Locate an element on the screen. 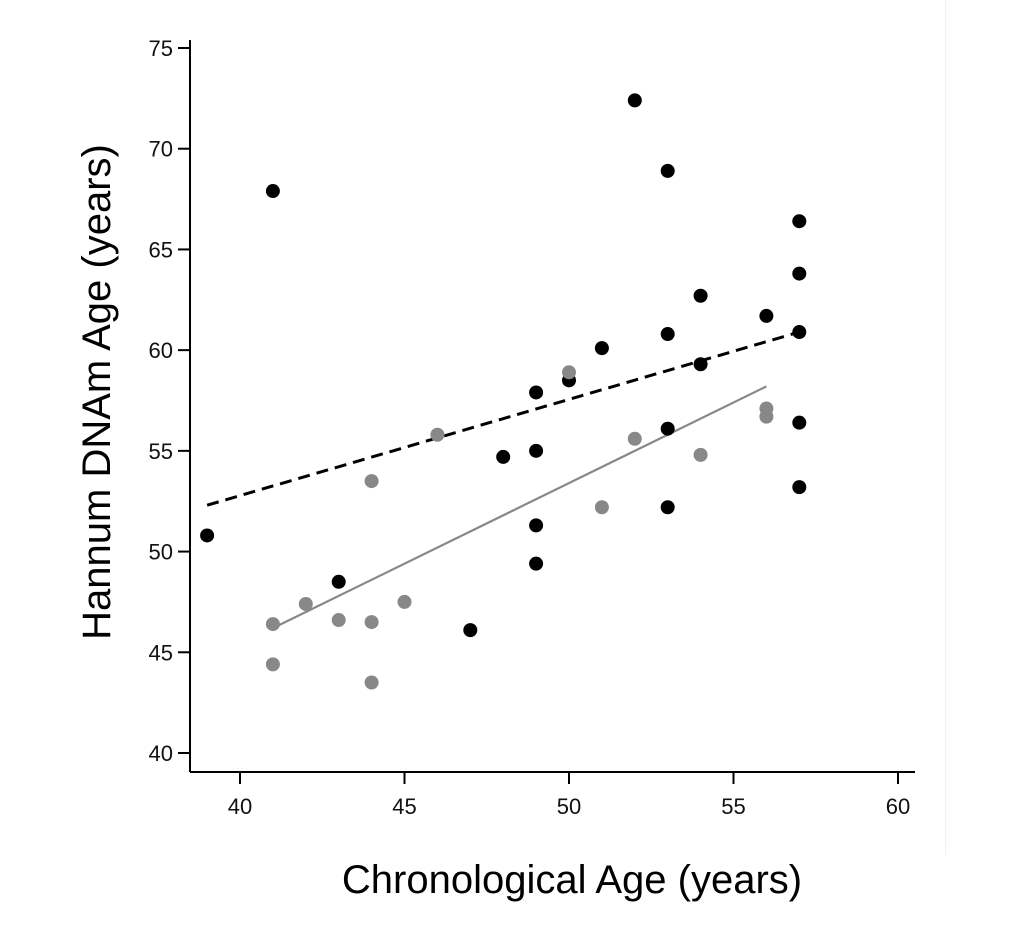 The width and height of the screenshot is (1020, 940). x-tick-label: 50 is located at coordinates (569, 806).